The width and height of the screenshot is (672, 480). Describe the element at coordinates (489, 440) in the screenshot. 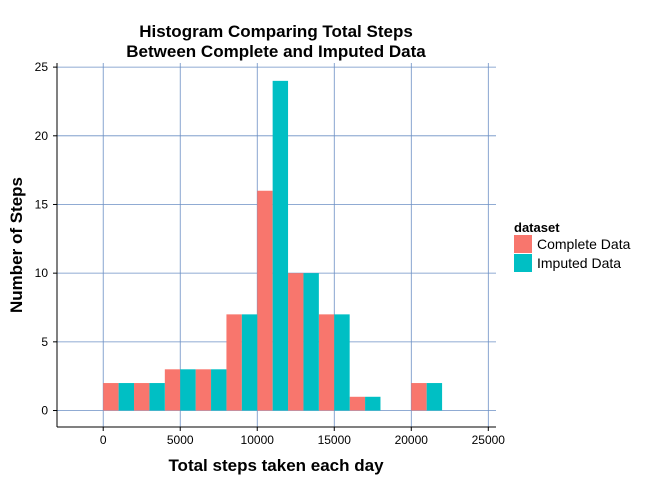

I see `x-tick-label-5: 25000` at that location.